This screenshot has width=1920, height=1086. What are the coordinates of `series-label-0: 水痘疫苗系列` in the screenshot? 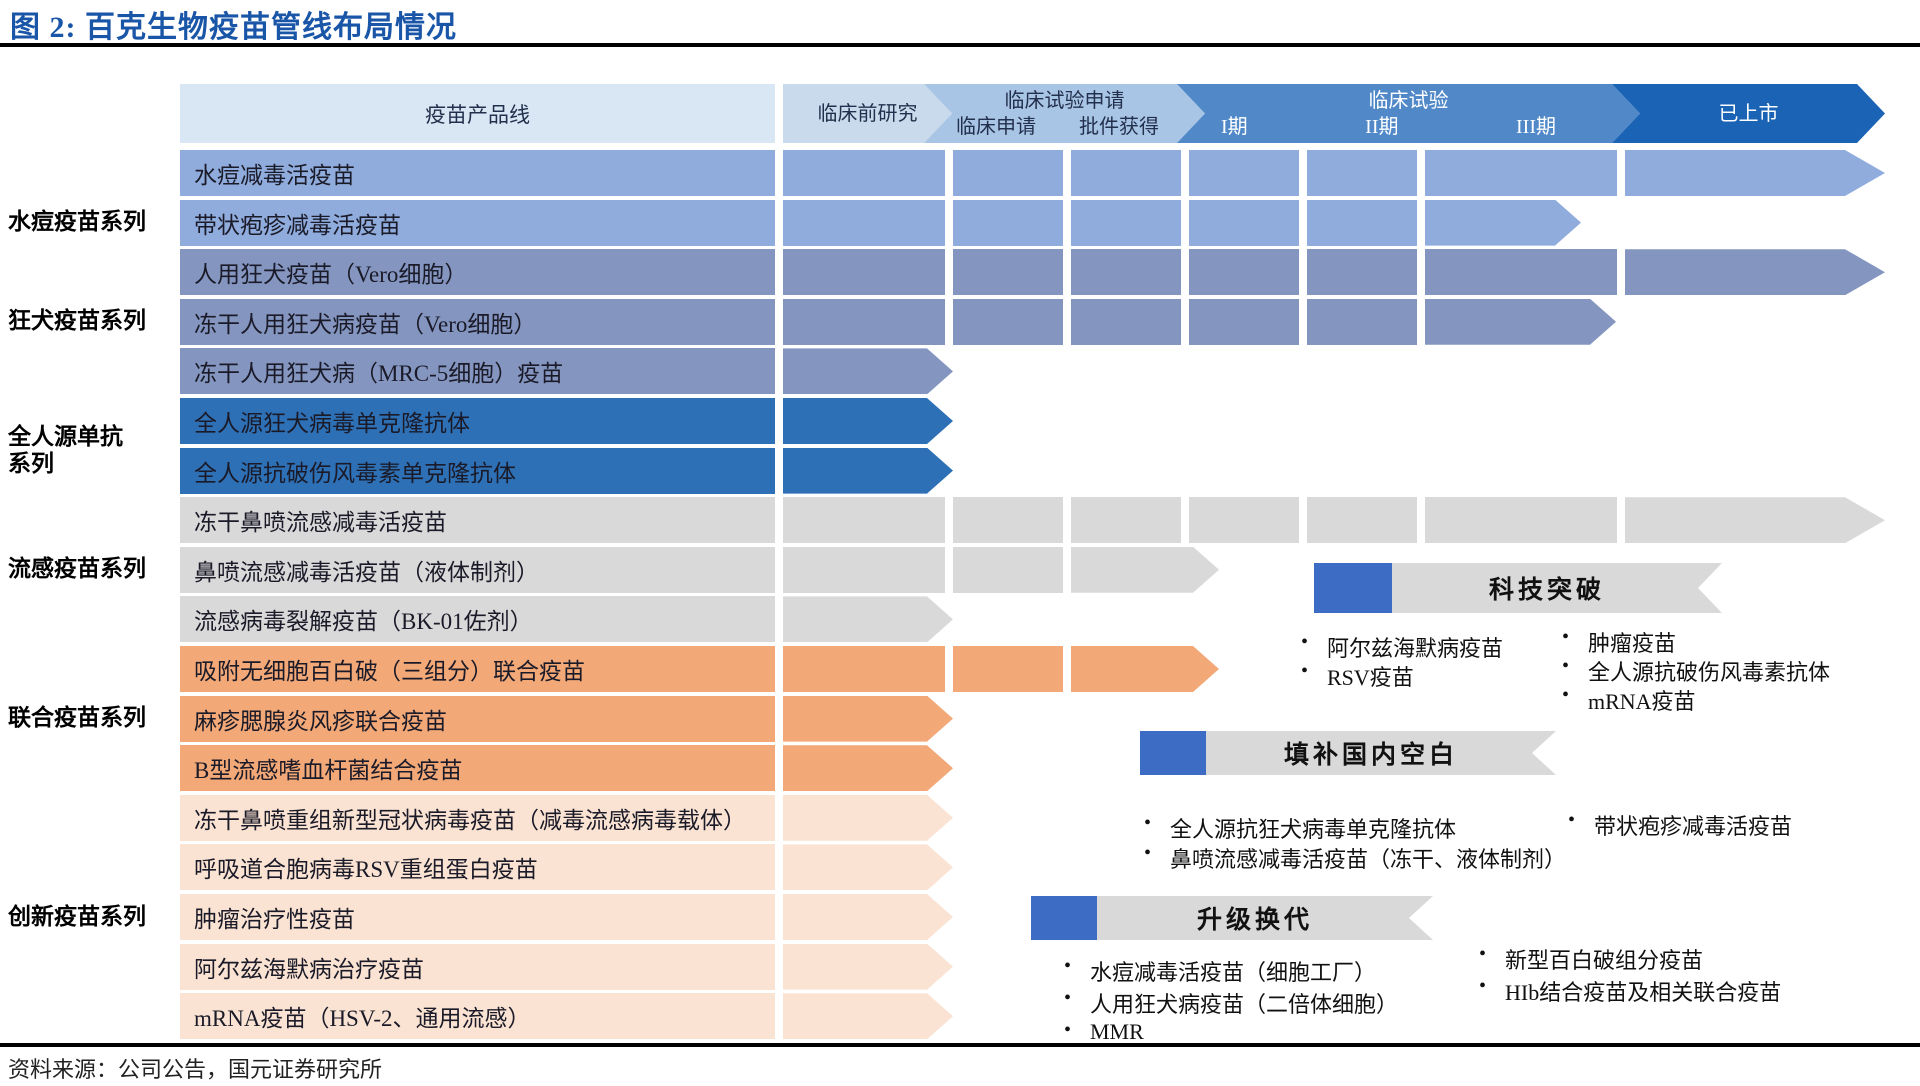 It's located at (77, 222).